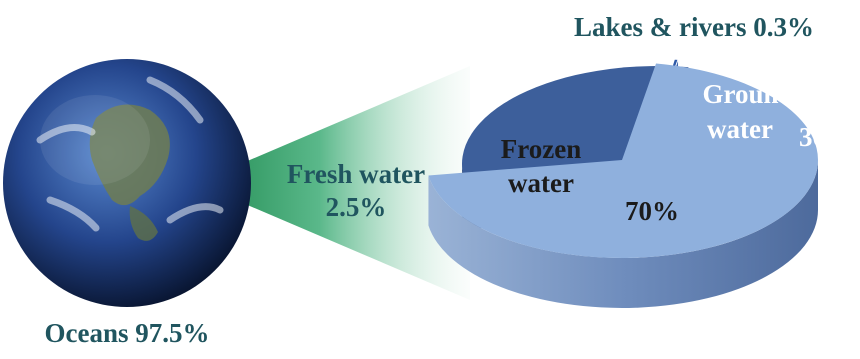 The image size is (860, 359). Describe the element at coordinates (127, 333) in the screenshot. I see `oceans-label: Oceans 97.5%` at that location.